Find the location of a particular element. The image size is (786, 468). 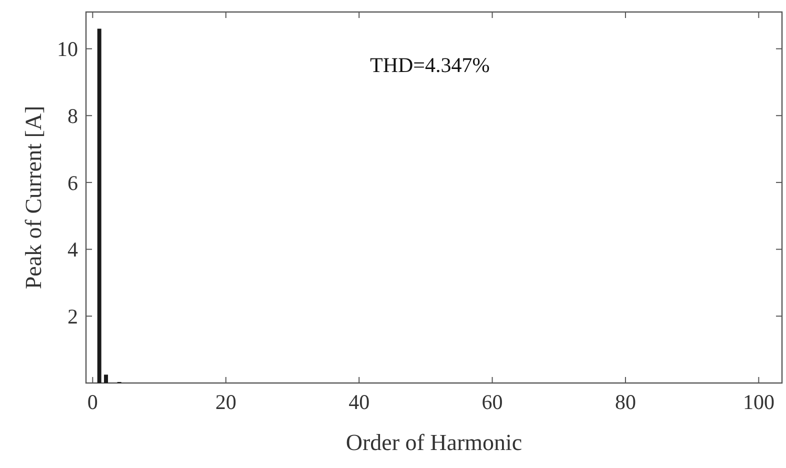

y-tick-label: 6 is located at coordinates (73, 182).